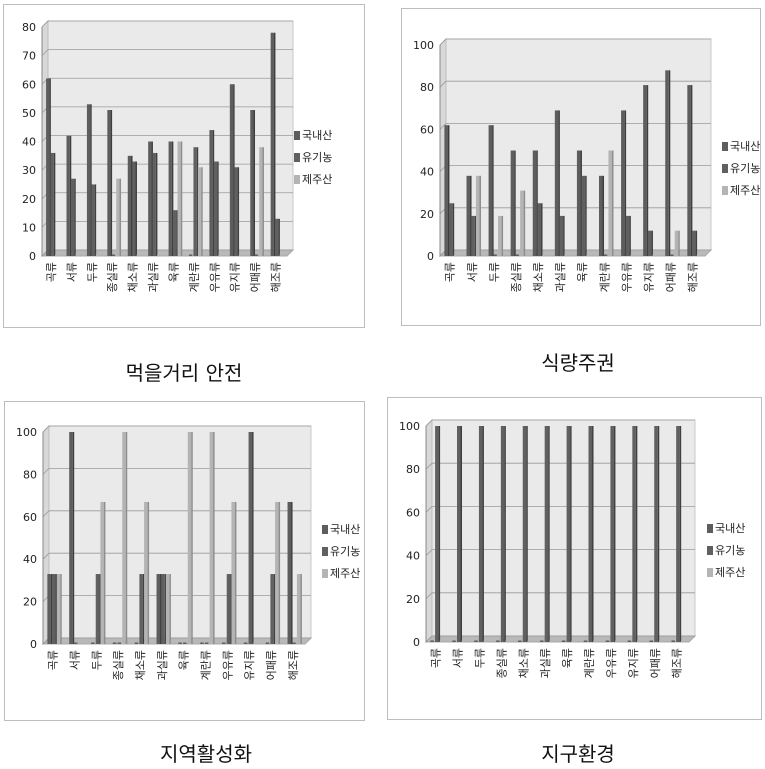 This screenshot has height=769, width=765. I want to click on legend-label: 유기농, so click(730, 550).